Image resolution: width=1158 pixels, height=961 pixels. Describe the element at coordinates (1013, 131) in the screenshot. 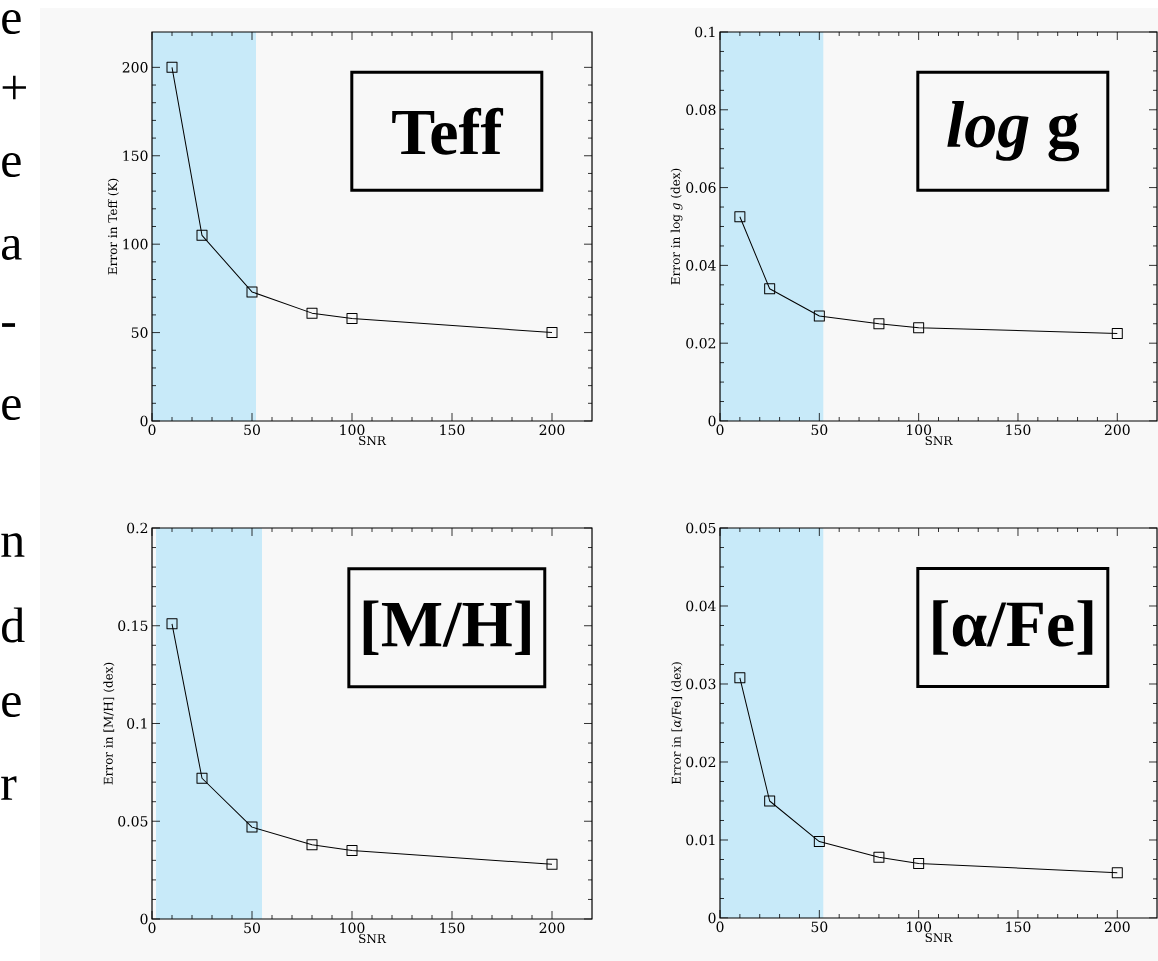

I see `annotation: log g` at that location.